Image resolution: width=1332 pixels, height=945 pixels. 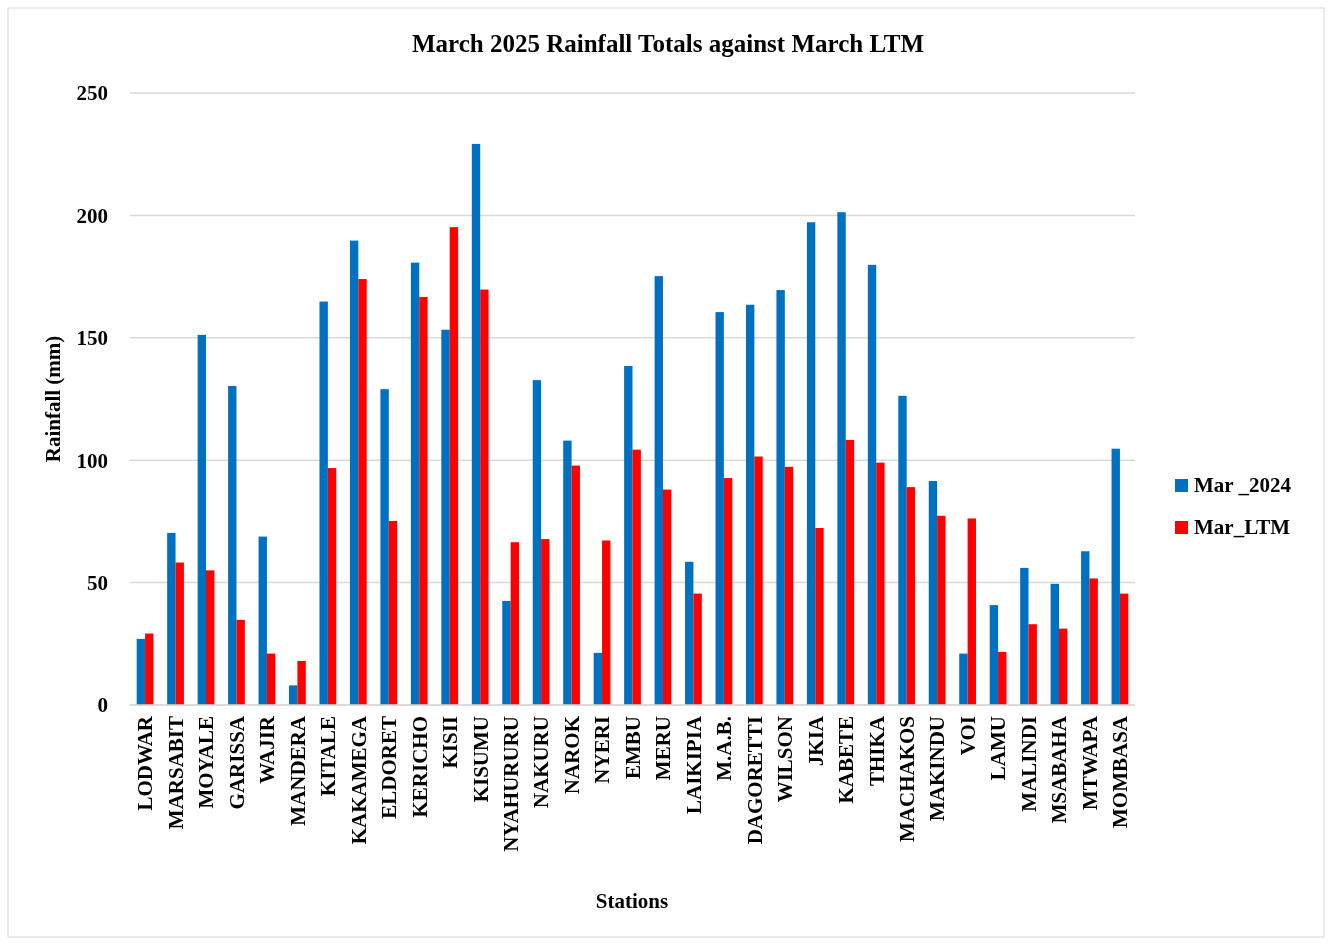 I want to click on x-tick-label: MANDERA, so click(x=297, y=770).